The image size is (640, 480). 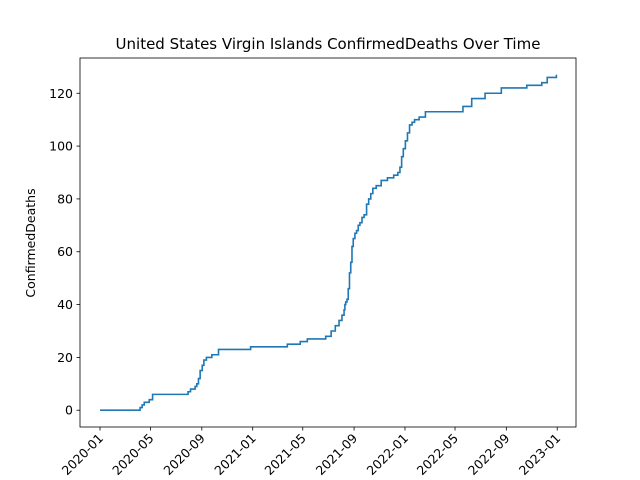 What do you see at coordinates (540, 455) in the screenshot?
I see `x-tick-label: 2023-01` at bounding box center [540, 455].